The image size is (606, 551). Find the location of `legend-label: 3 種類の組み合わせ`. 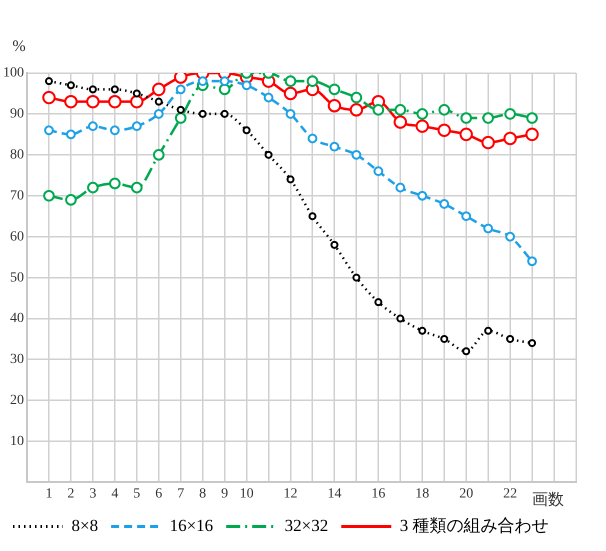

legend-label: 3 種類の組み合わせ is located at coordinates (474, 525).